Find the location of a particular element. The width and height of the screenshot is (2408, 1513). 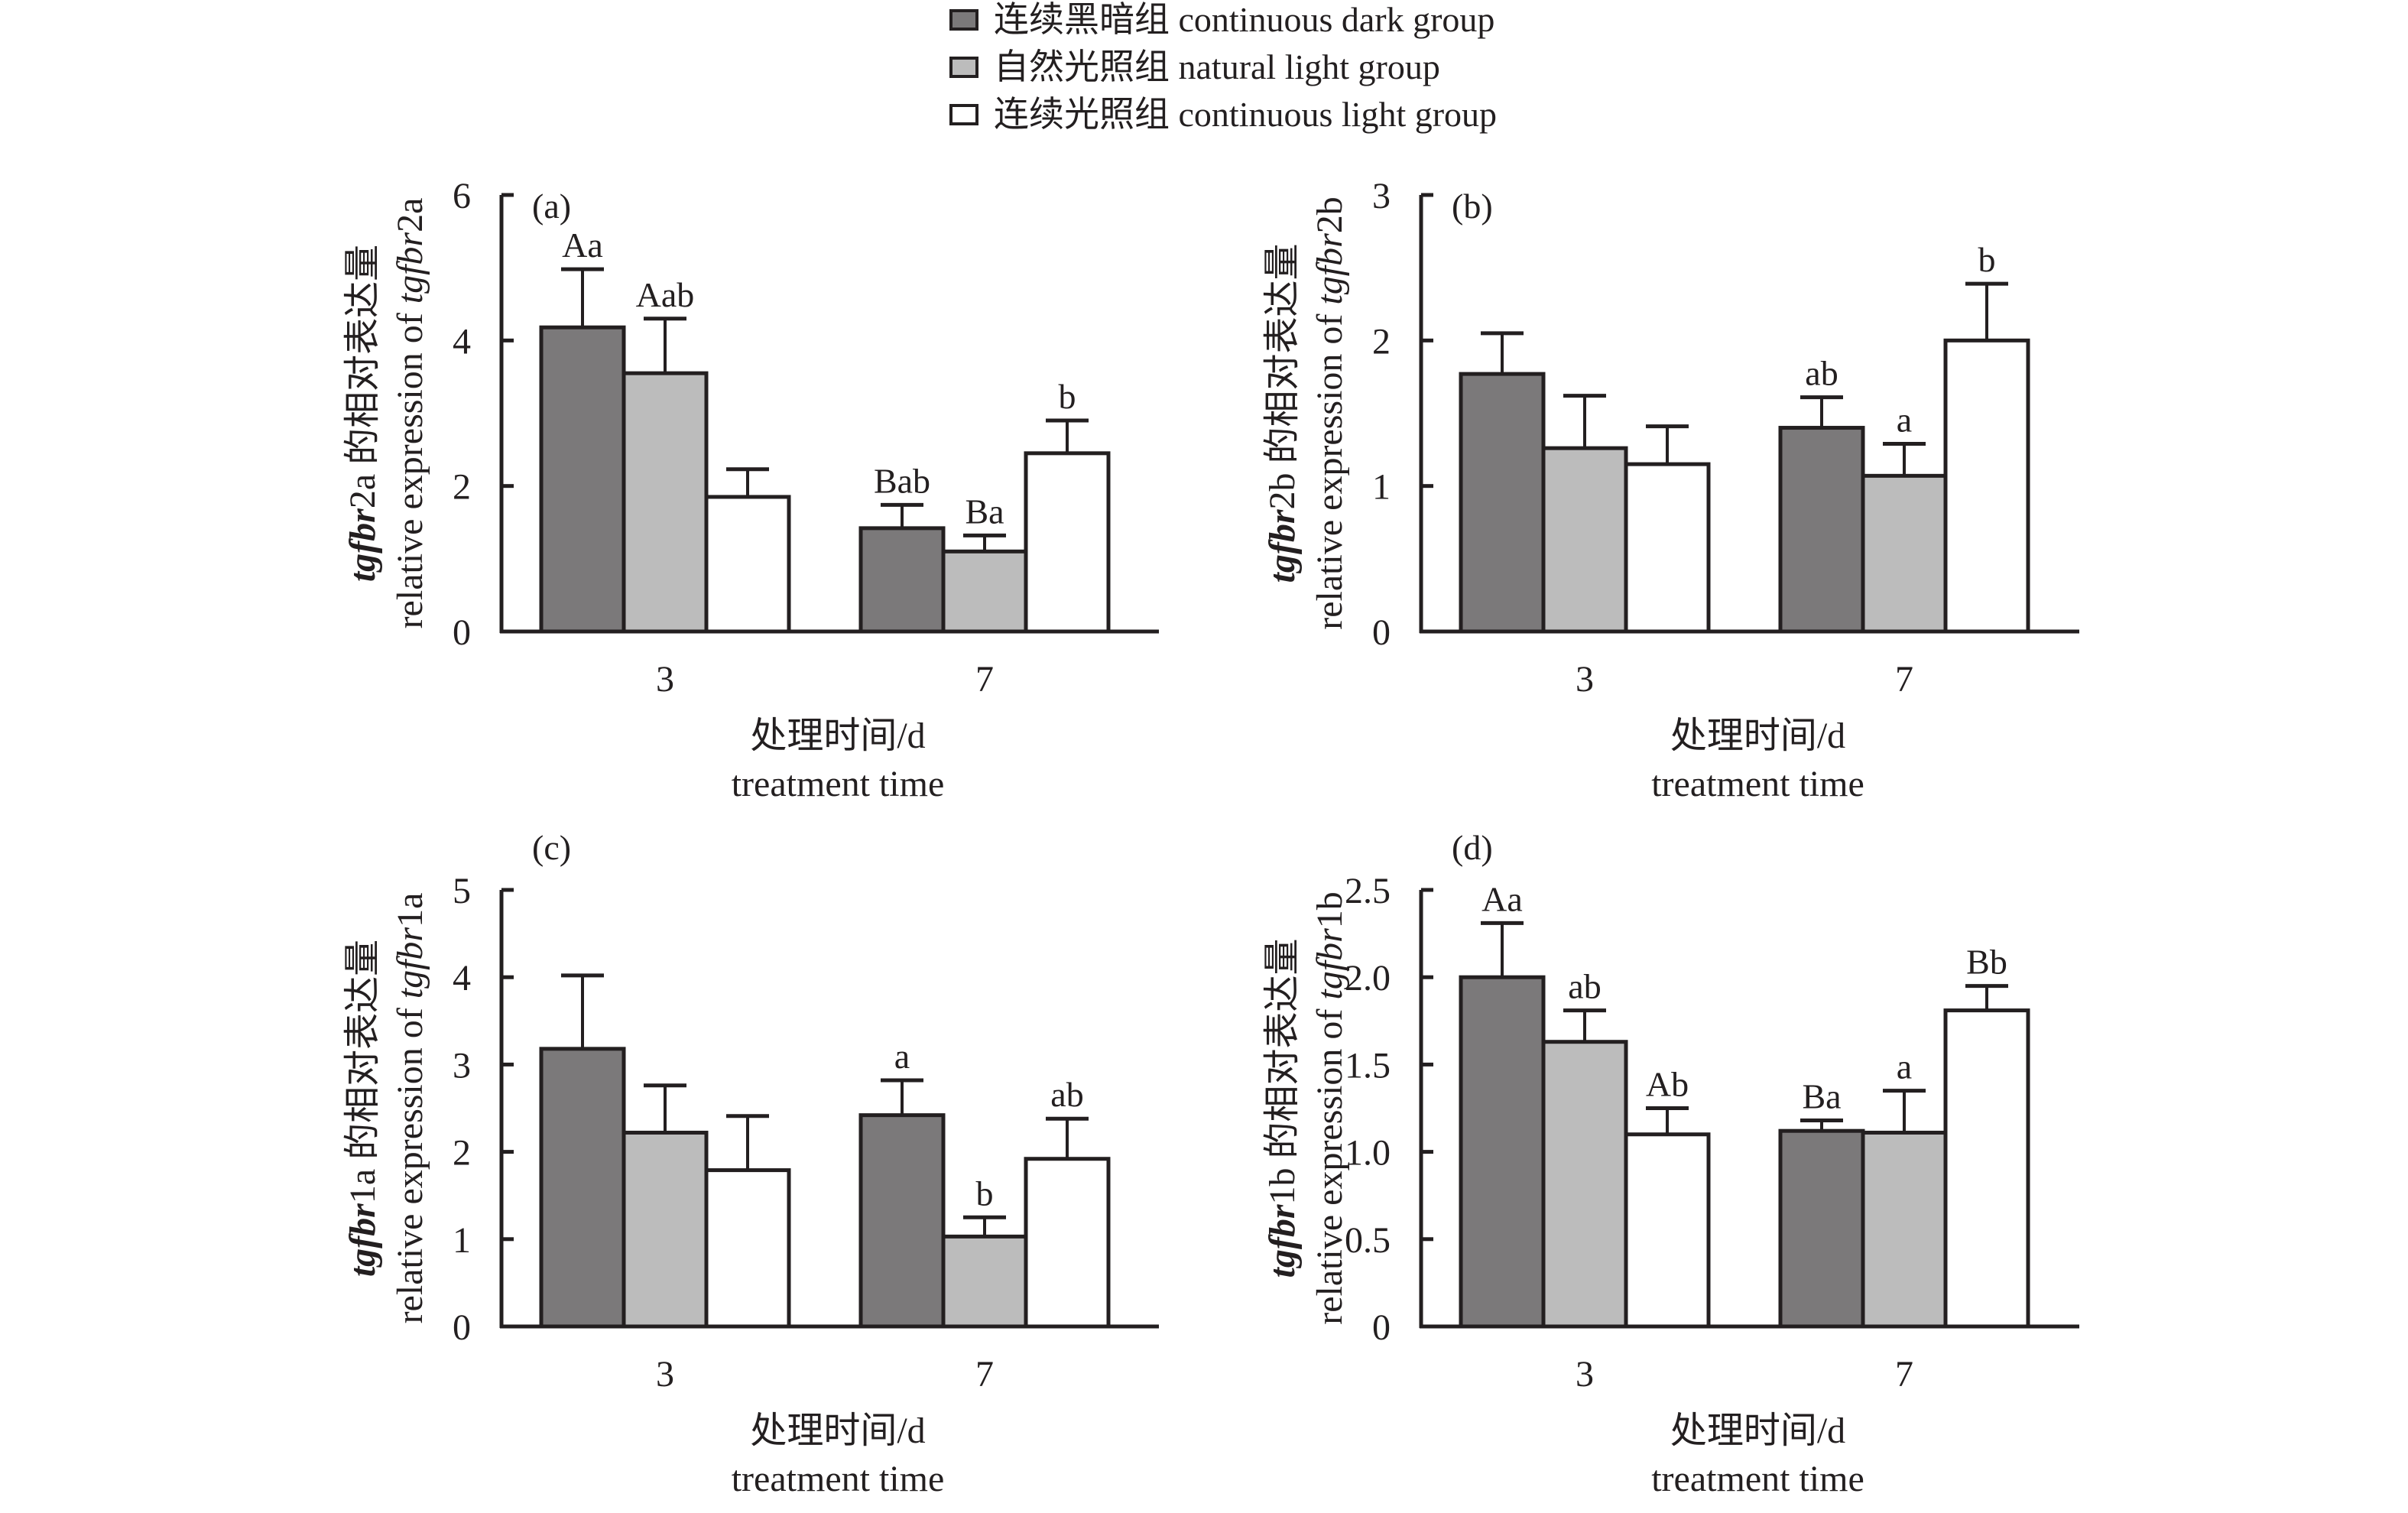

legend-item: 自然光照组 natural light group is located at coordinates (1194, 66).